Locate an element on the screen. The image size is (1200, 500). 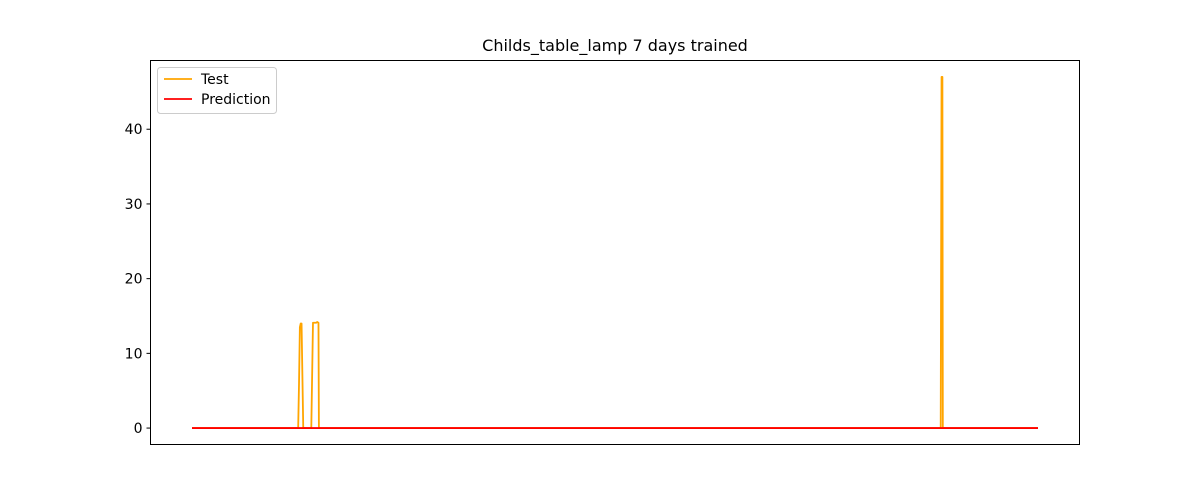
y-tick-label: 20 is located at coordinates (134, 280).